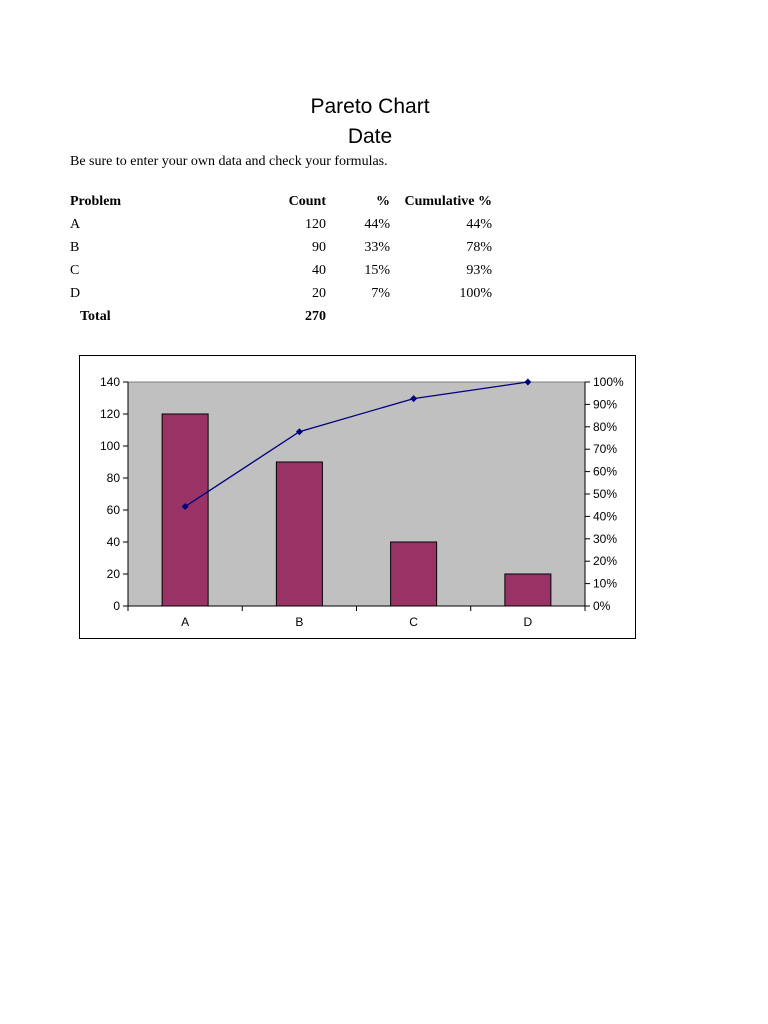 This screenshot has width=768, height=1024. What do you see at coordinates (479, 224) in the screenshot?
I see `cell-cumulative: 44%` at bounding box center [479, 224].